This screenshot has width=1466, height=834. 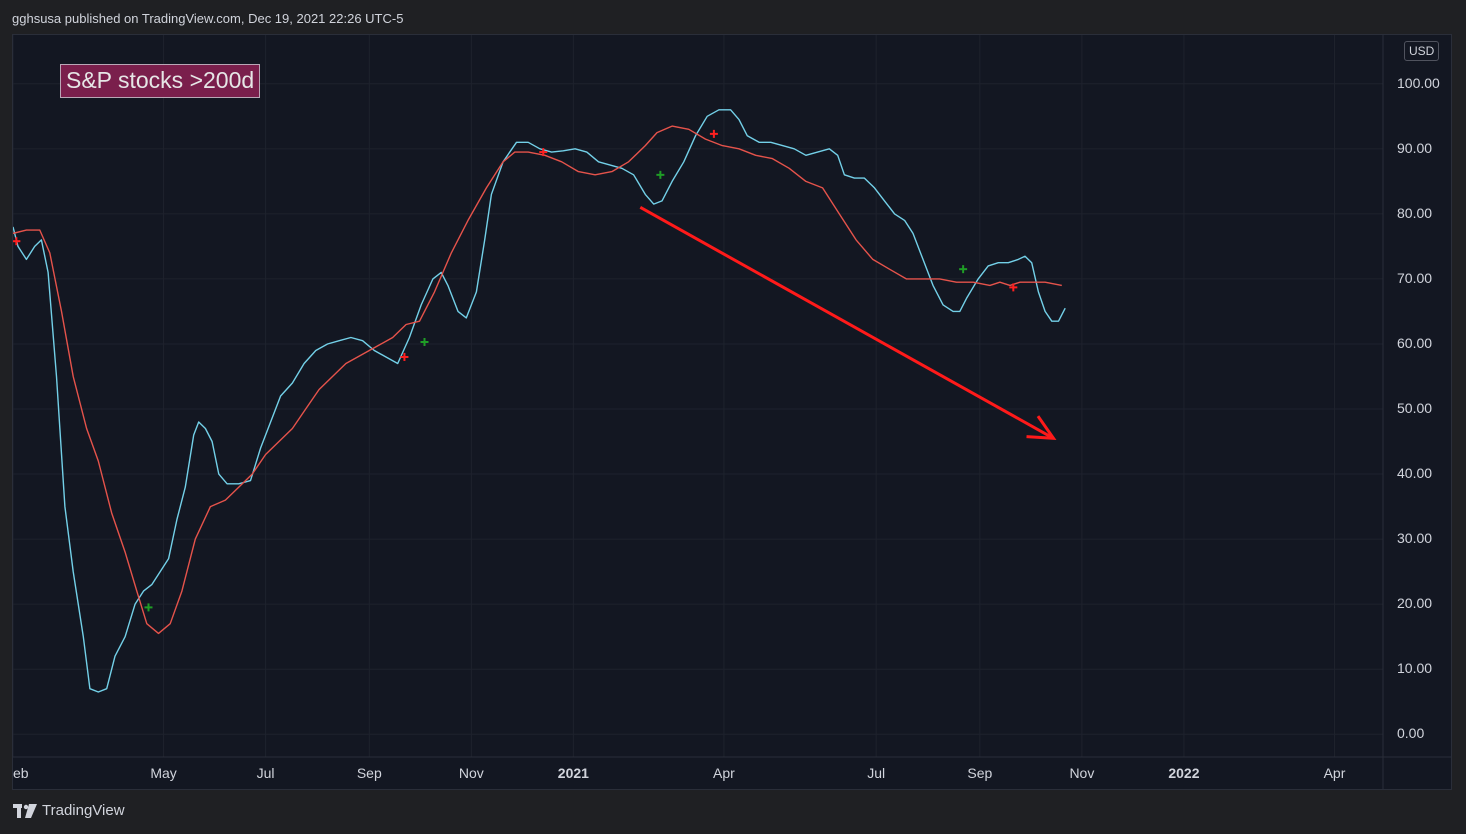 I want to click on tradingview-logo-icon, so click(x=25, y=810).